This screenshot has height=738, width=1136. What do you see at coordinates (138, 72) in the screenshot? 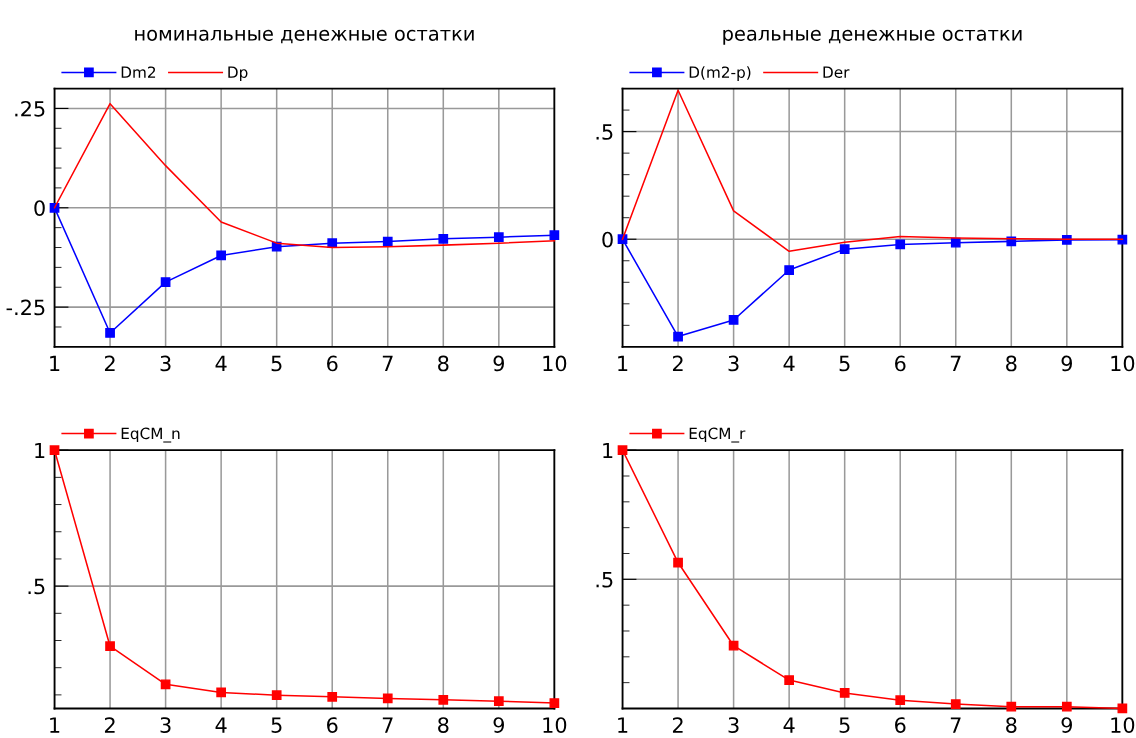
I see `legend-label: Dm2` at bounding box center [138, 72].